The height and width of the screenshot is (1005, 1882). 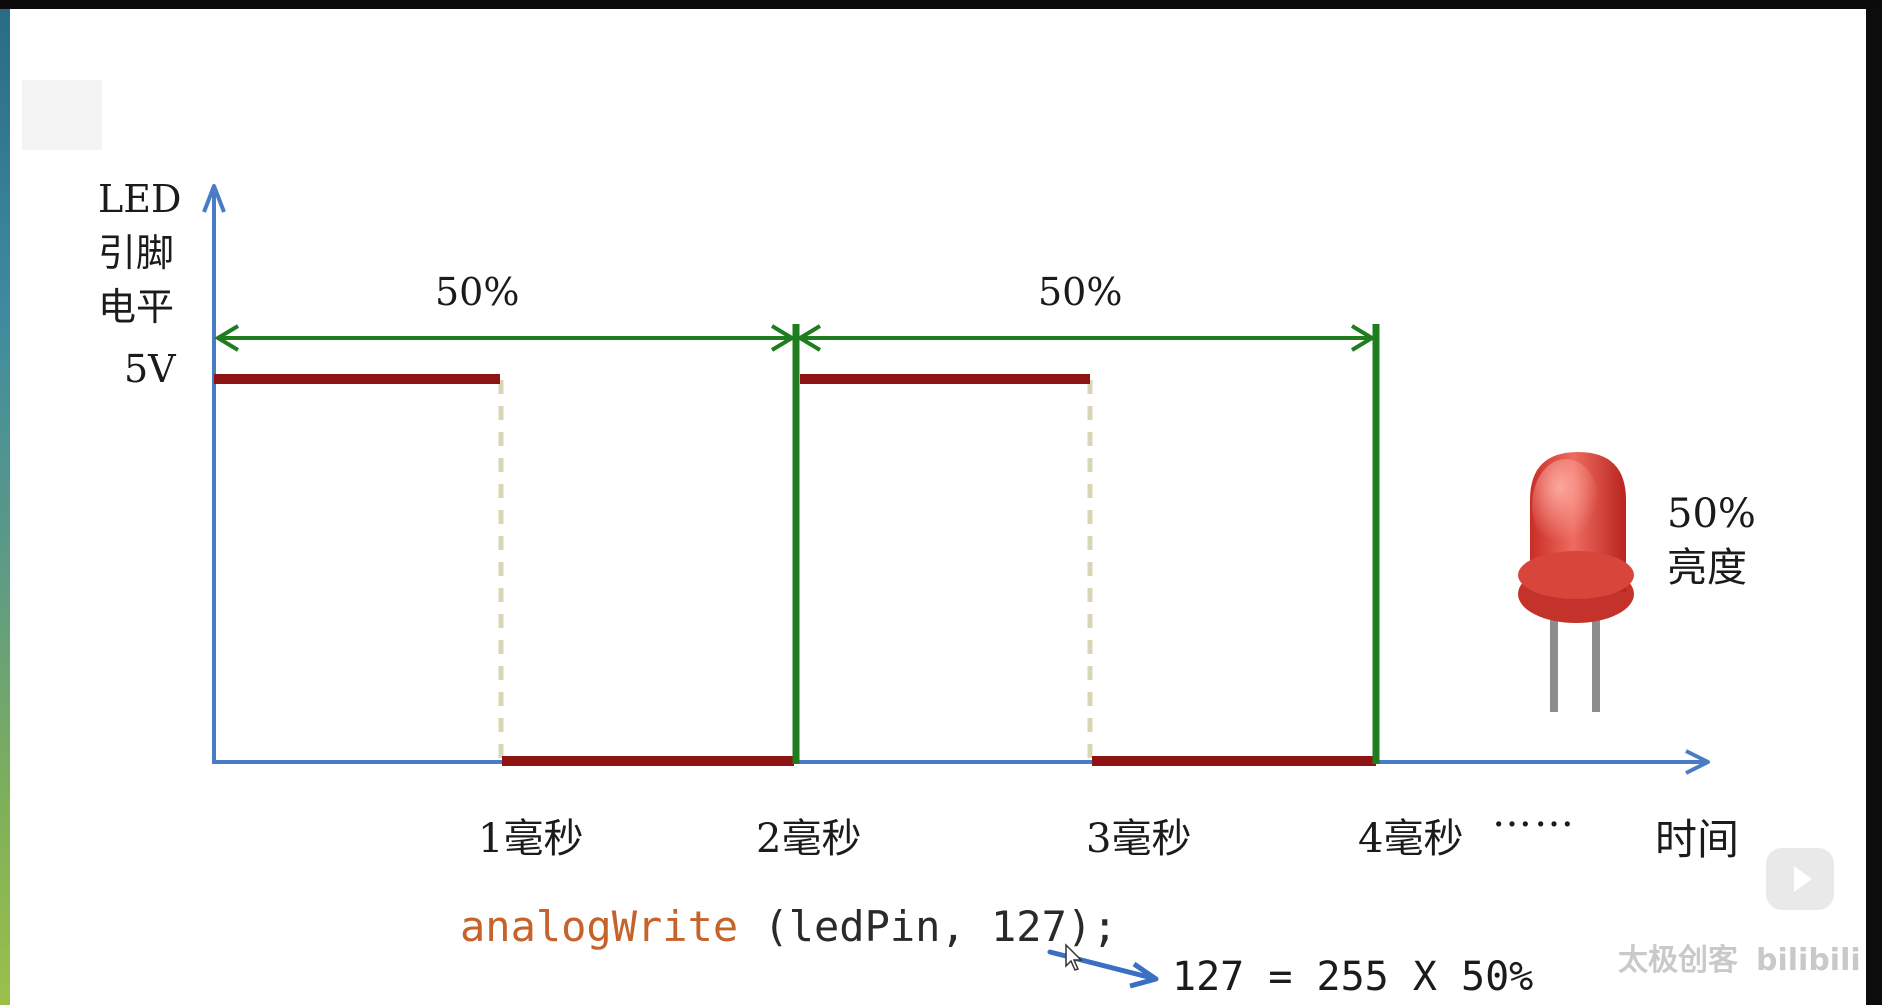 What do you see at coordinates (1144, 975) in the screenshot?
I see `annotation-arrow-head` at bounding box center [1144, 975].